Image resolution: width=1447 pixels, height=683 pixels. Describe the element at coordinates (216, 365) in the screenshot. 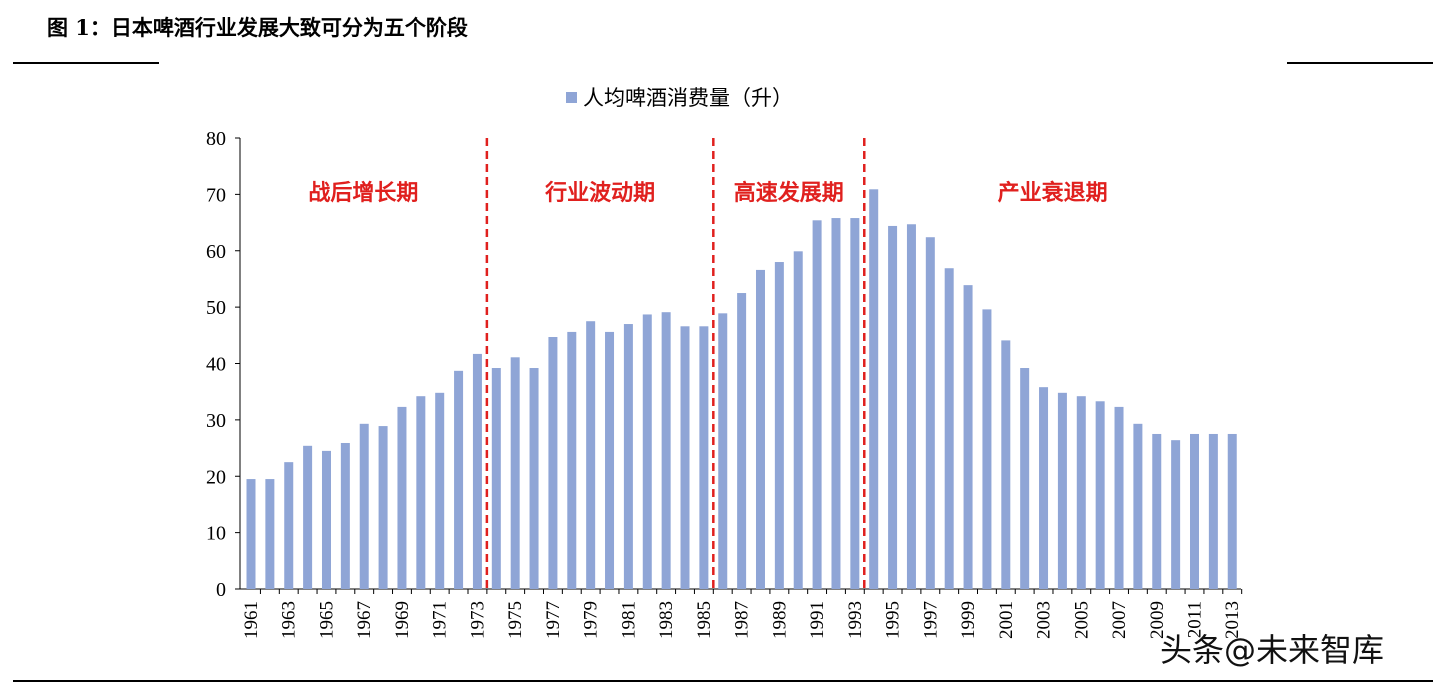

I see `y-tick-label: 40` at that location.